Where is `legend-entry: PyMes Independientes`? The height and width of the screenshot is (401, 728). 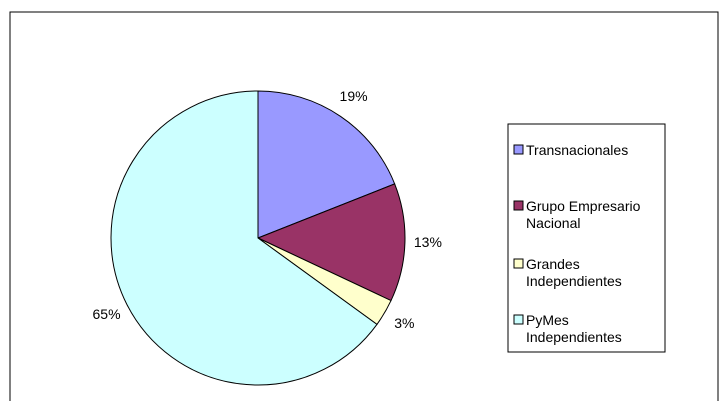
legend-entry: PyMes Independientes is located at coordinates (574, 328).